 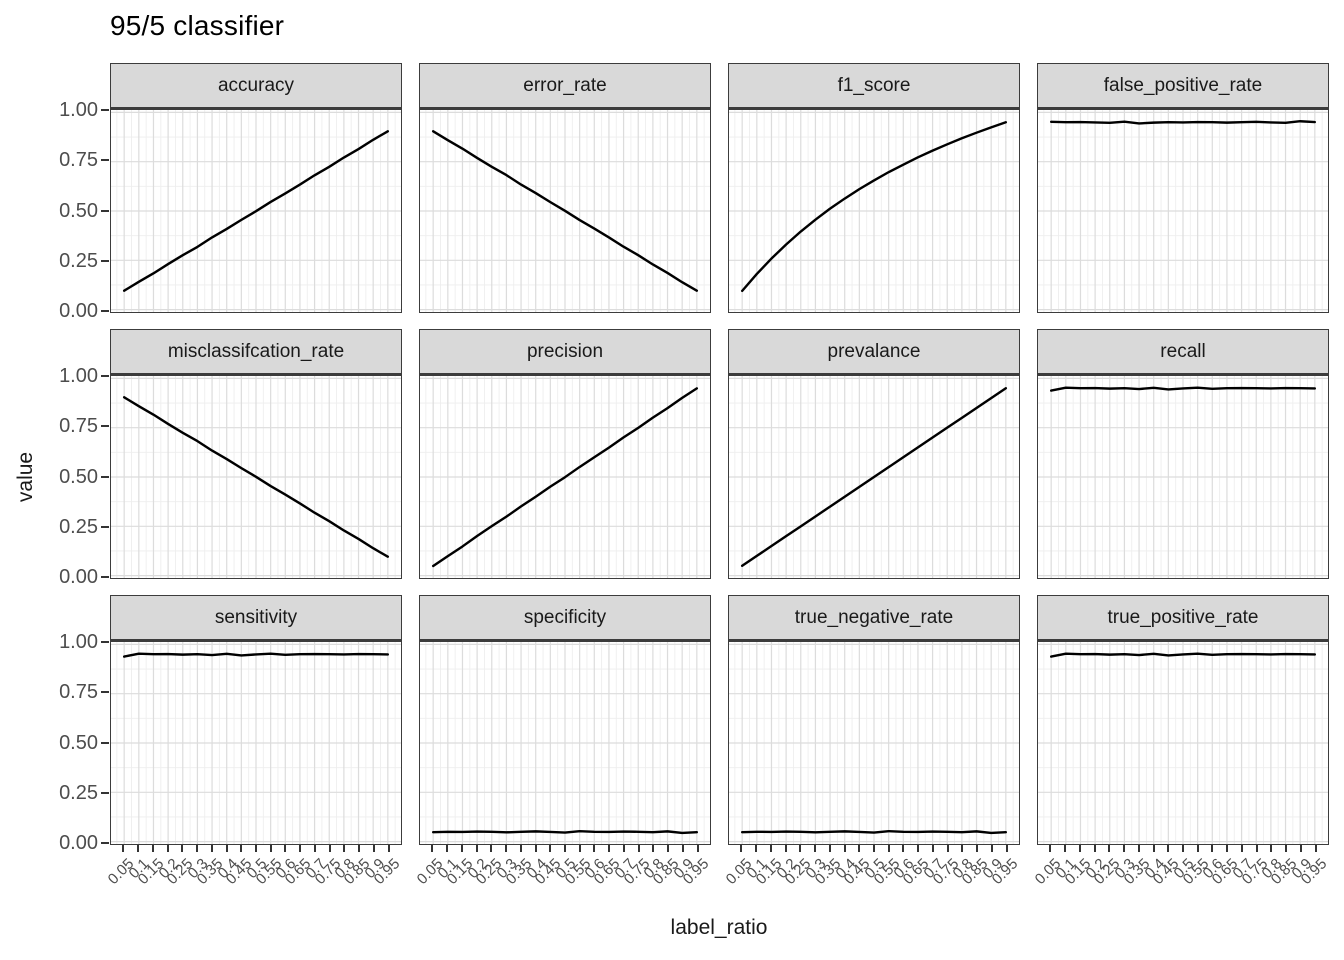 What do you see at coordinates (719, 927) in the screenshot?
I see `x-axis-title: label_ratio` at bounding box center [719, 927].